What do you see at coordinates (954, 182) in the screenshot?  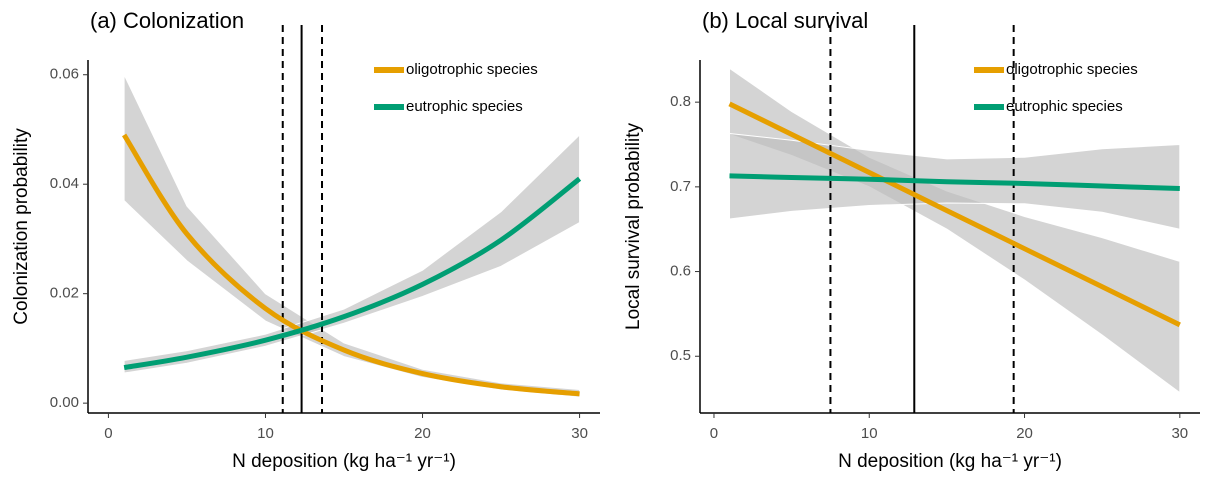 I see `series-line` at bounding box center [954, 182].